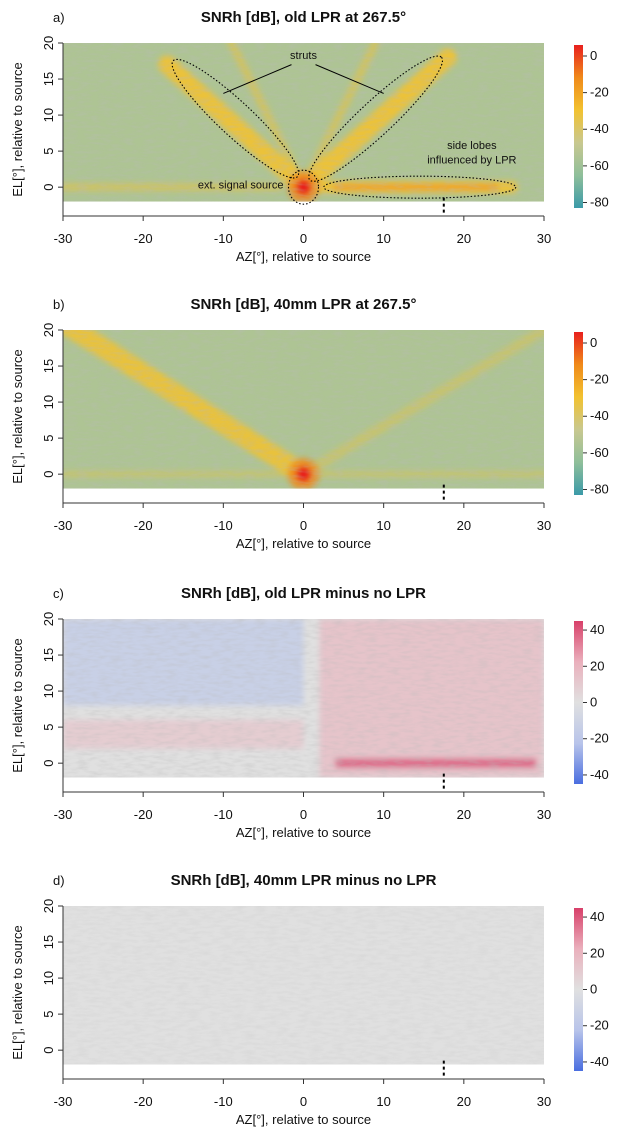 The image size is (619, 1141). What do you see at coordinates (472, 146) in the screenshot?
I see `annotation: side lobes` at bounding box center [472, 146].